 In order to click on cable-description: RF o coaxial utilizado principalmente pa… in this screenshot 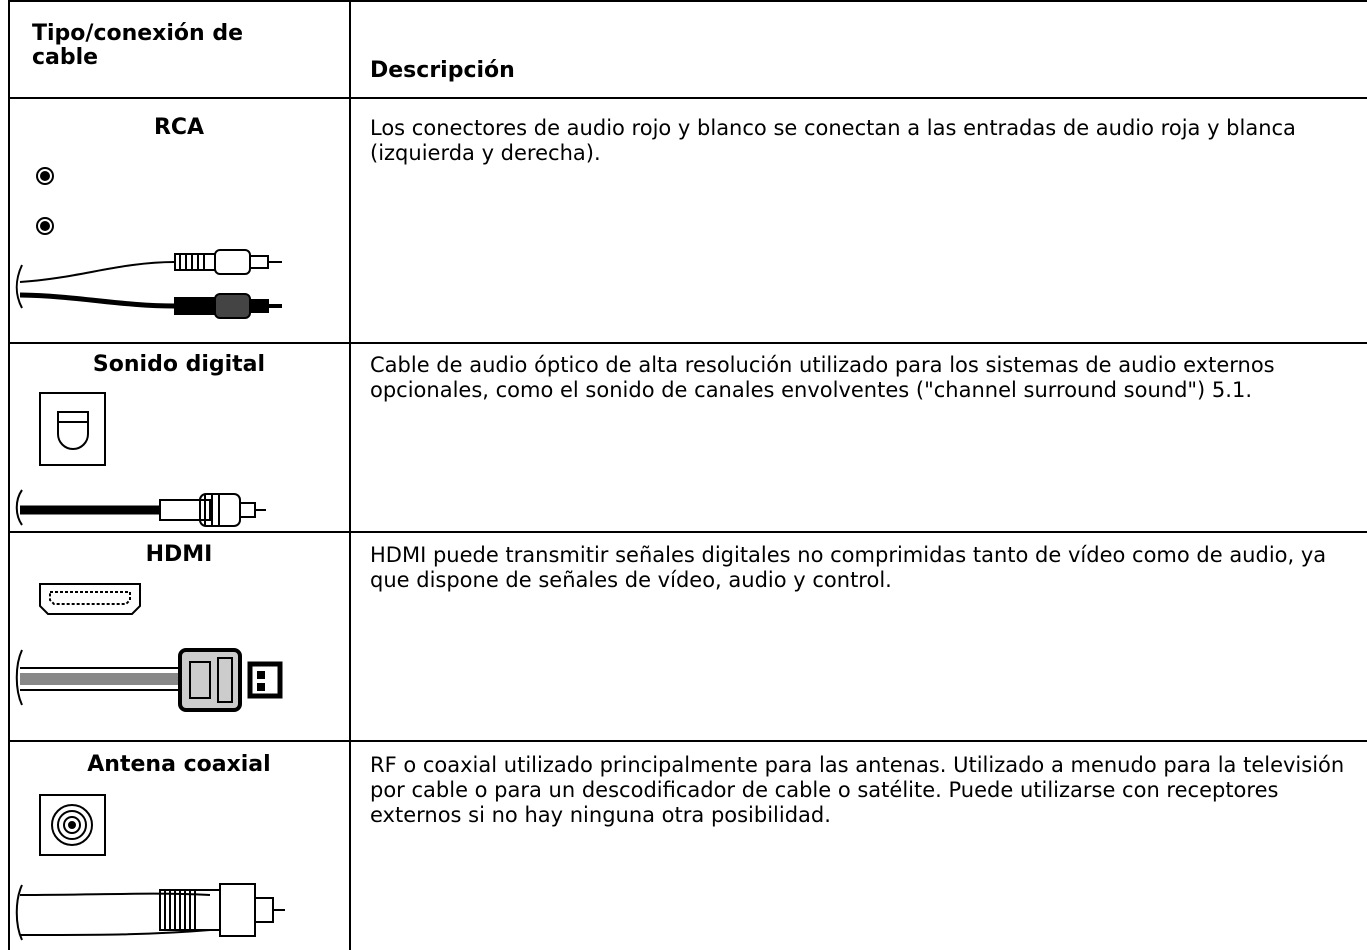, I will do `click(857, 790)`.